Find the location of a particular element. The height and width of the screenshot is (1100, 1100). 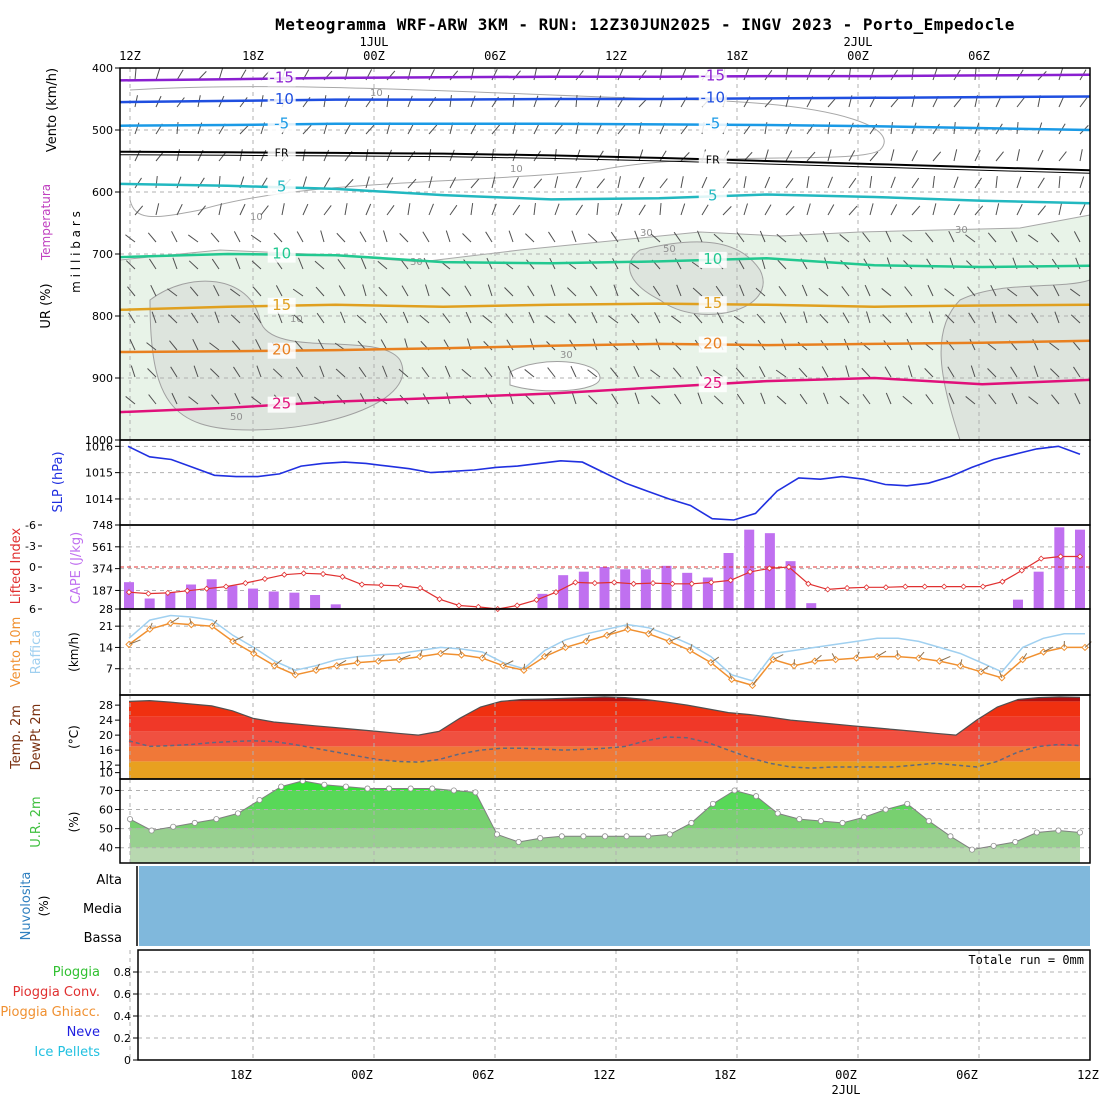

isotherm-label: 5 is located at coordinates (713, 195).